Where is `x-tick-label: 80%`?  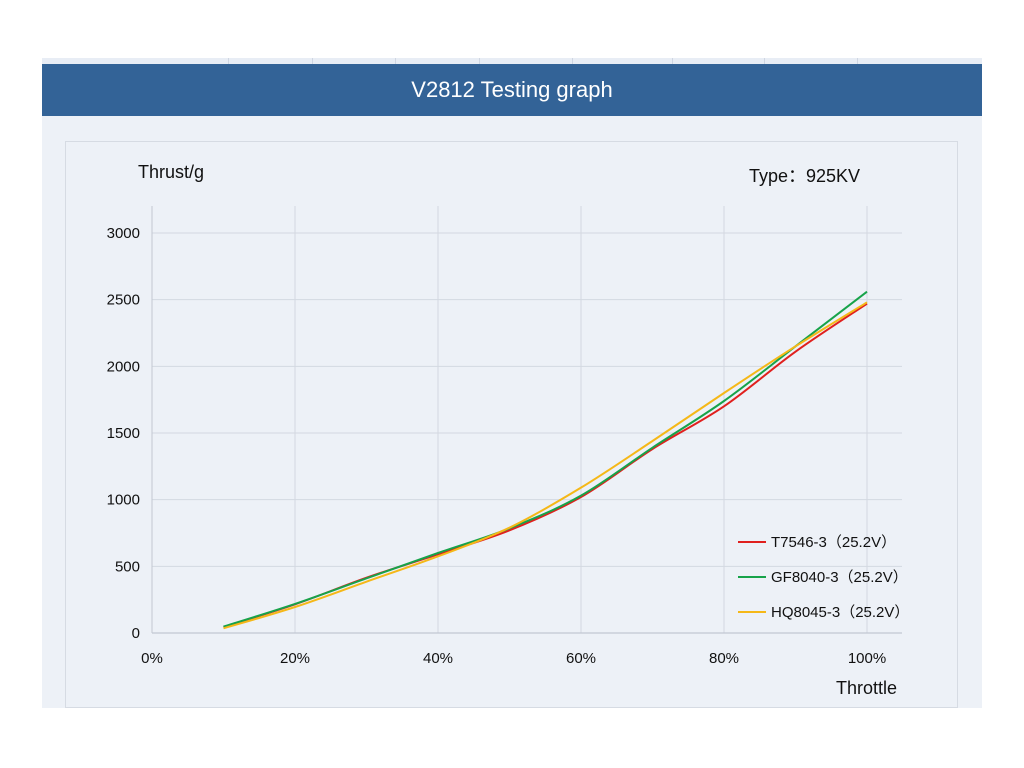 x-tick-label: 80% is located at coordinates (724, 658).